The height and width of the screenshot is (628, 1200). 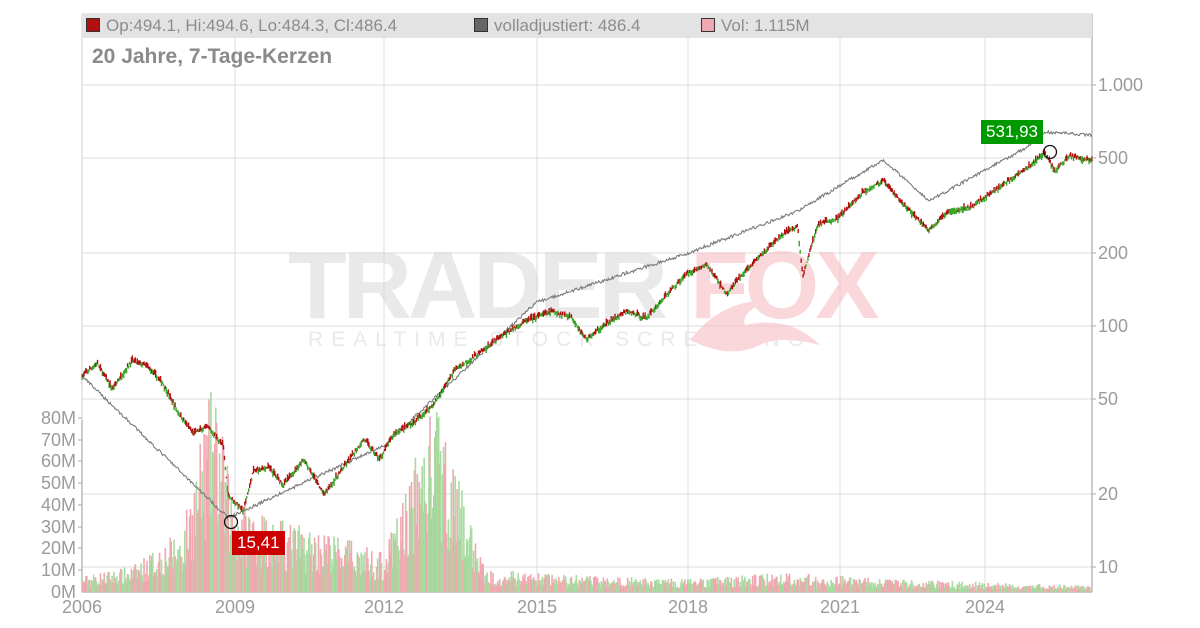 I want to click on x-tick-2018: 2018, so click(x=688, y=607).